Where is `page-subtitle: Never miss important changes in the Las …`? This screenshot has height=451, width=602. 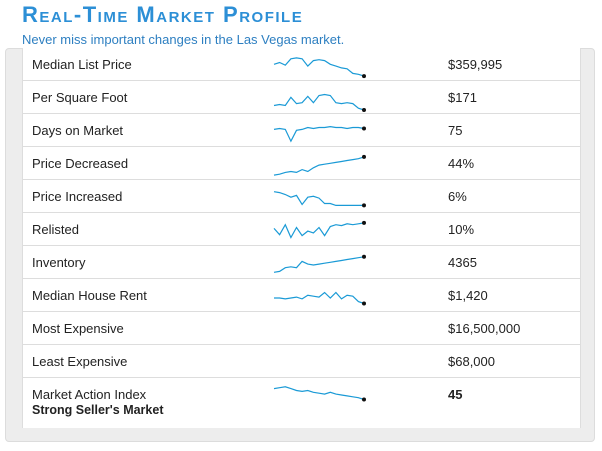 page-subtitle: Never miss important changes in the Las … is located at coordinates (183, 39).